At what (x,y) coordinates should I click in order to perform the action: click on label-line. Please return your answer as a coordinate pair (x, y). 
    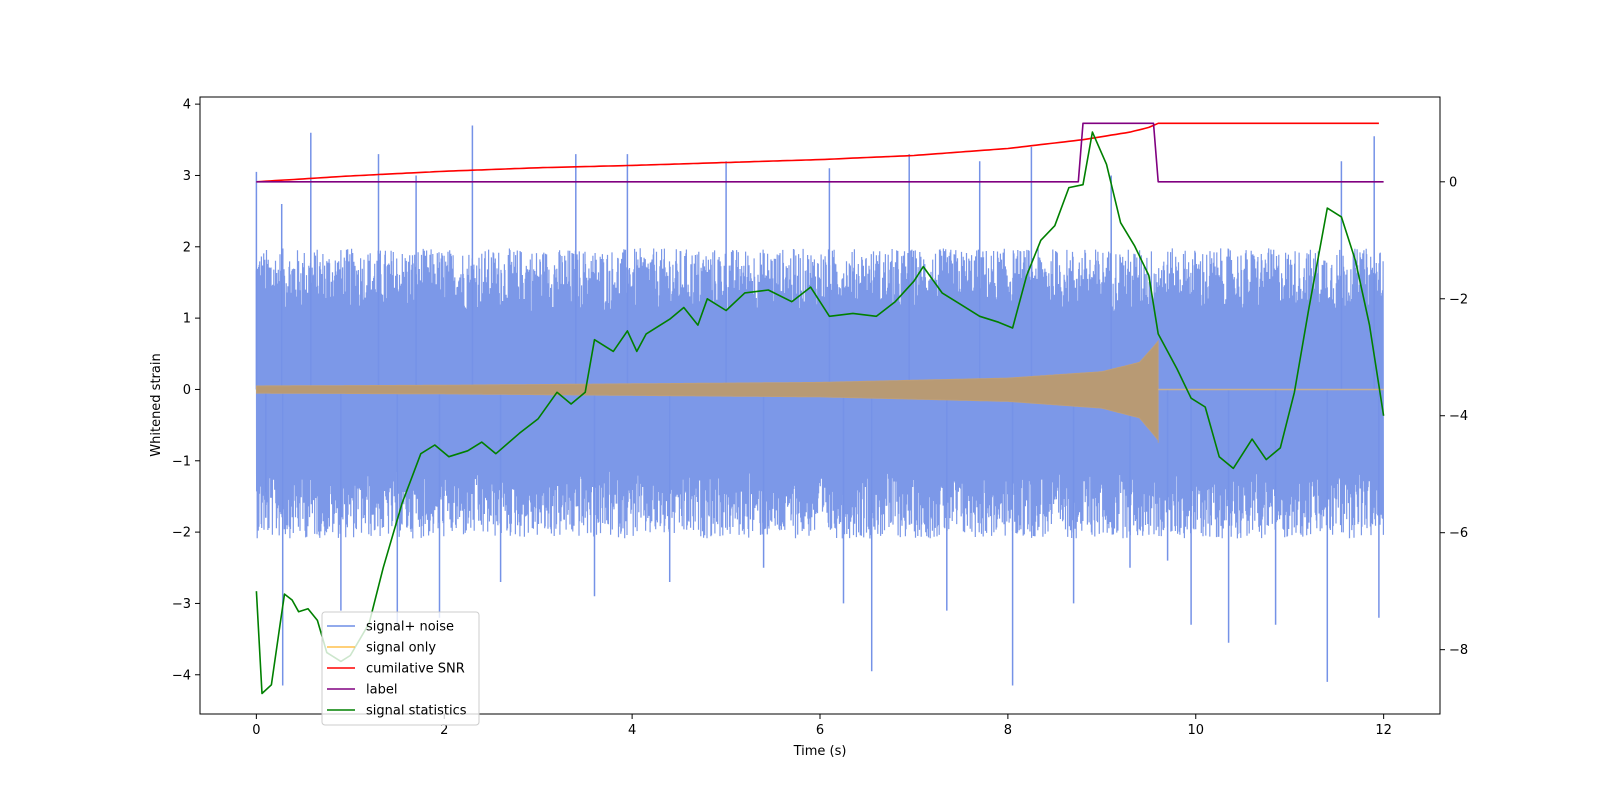
    Looking at the image, I should click on (820, 152).